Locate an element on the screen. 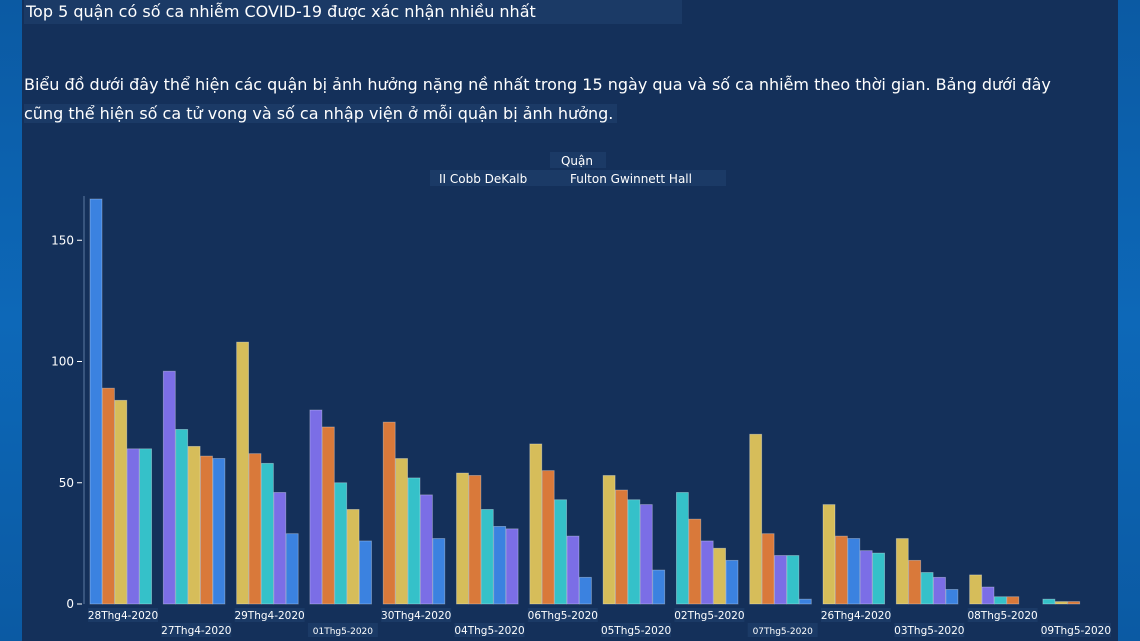  right-edge-decoration is located at coordinates (1129, 320).